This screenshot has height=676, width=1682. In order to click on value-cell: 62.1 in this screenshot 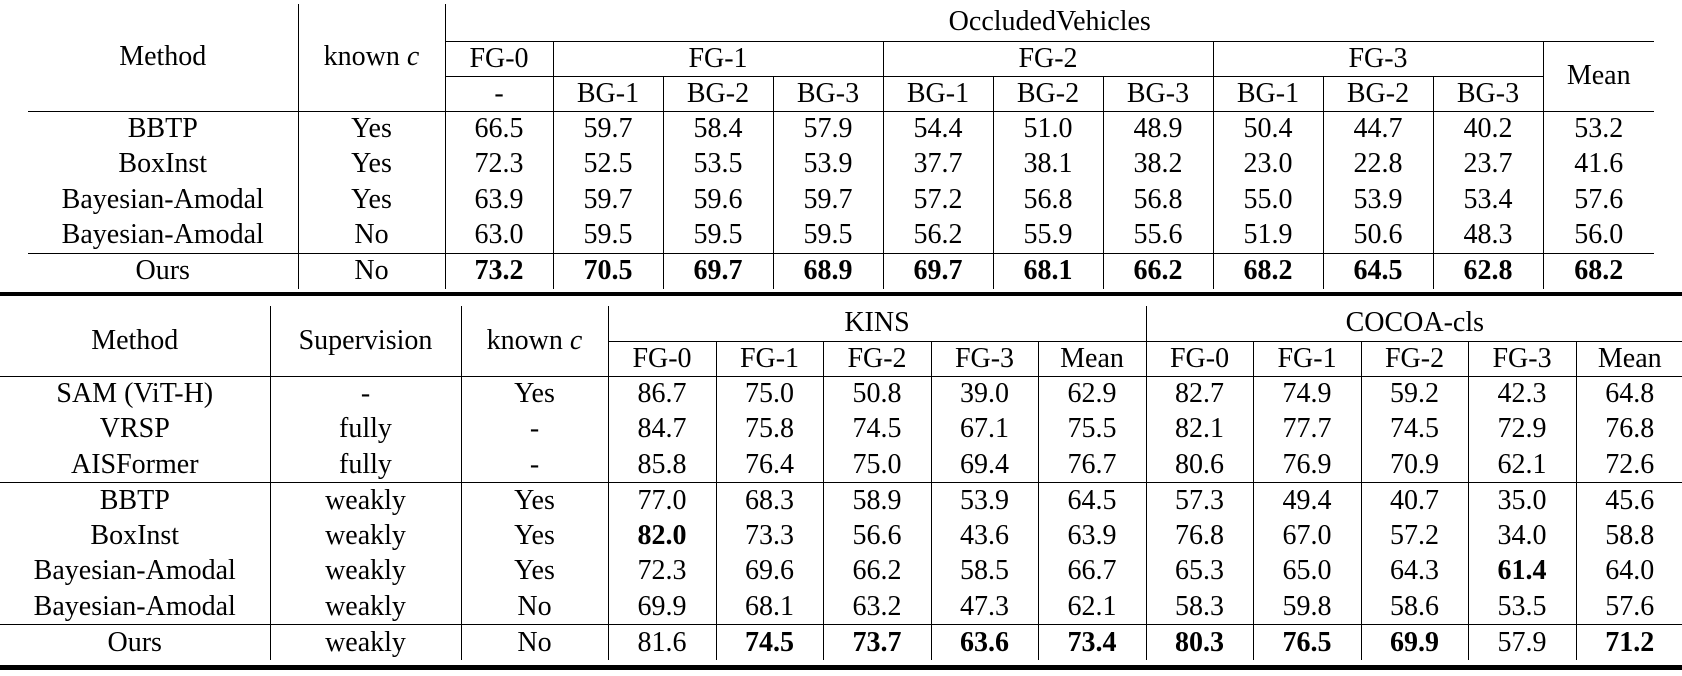, I will do `click(1092, 607)`.